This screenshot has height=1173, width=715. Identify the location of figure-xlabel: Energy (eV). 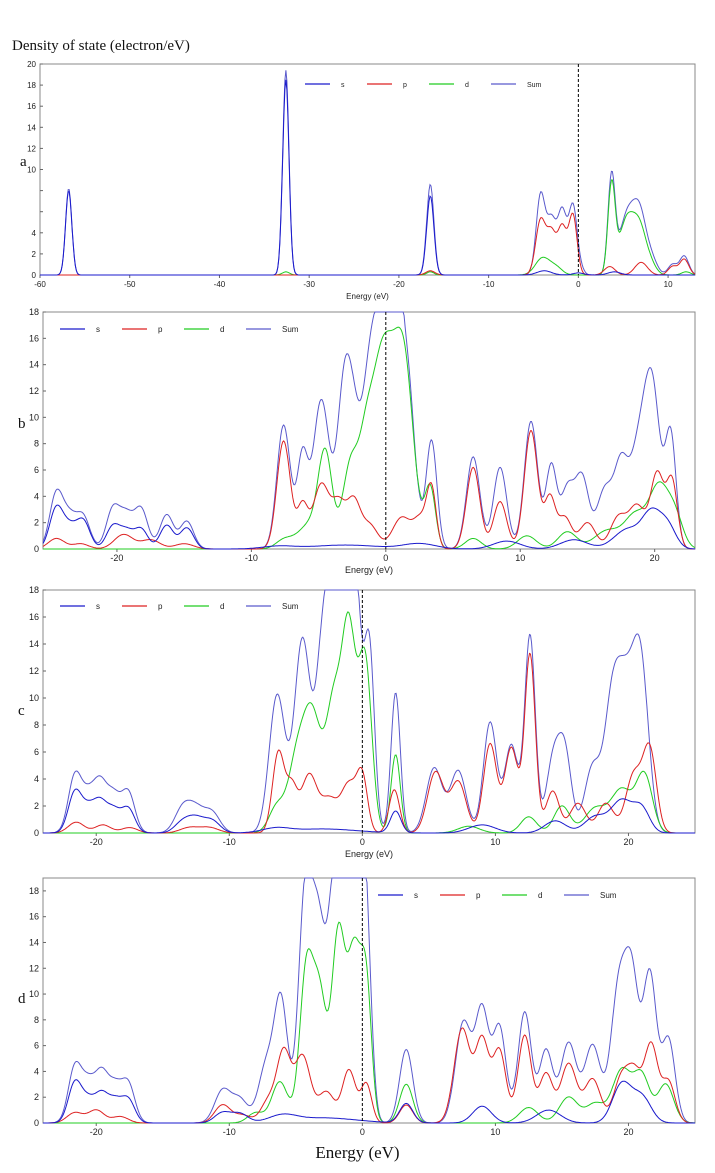
(357, 1152).